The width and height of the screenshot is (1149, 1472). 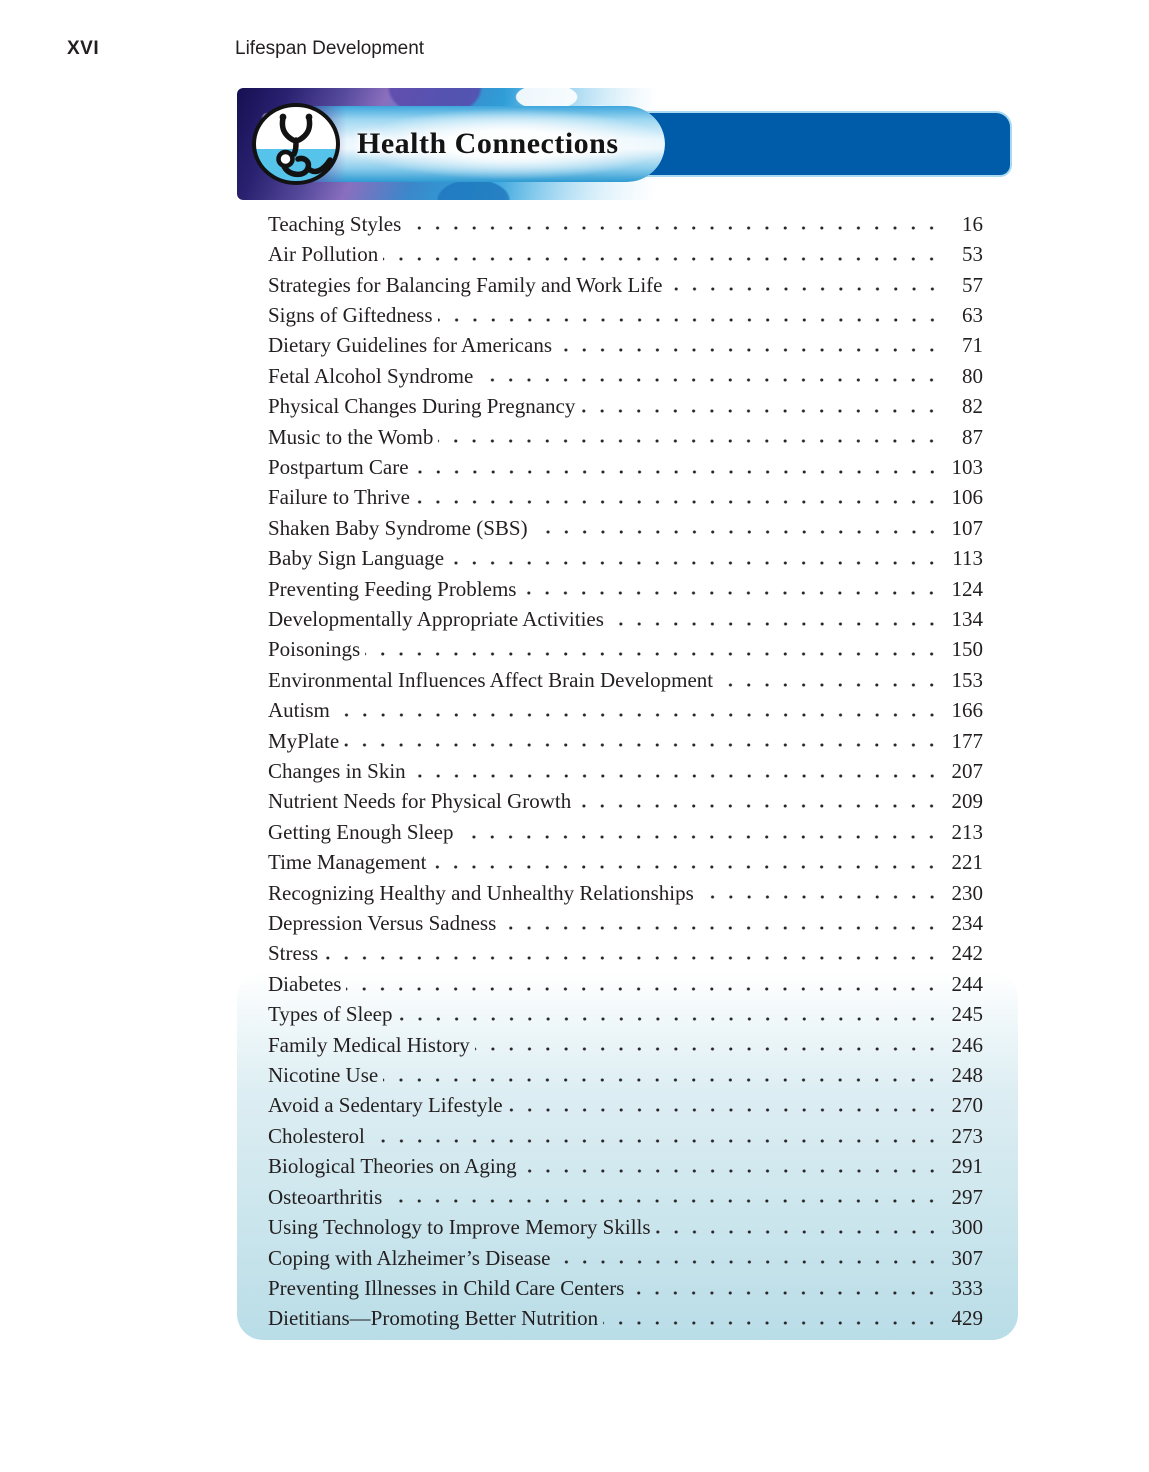 What do you see at coordinates (626, 771) in the screenshot?
I see `toc-entry: Changes in Skin 207` at bounding box center [626, 771].